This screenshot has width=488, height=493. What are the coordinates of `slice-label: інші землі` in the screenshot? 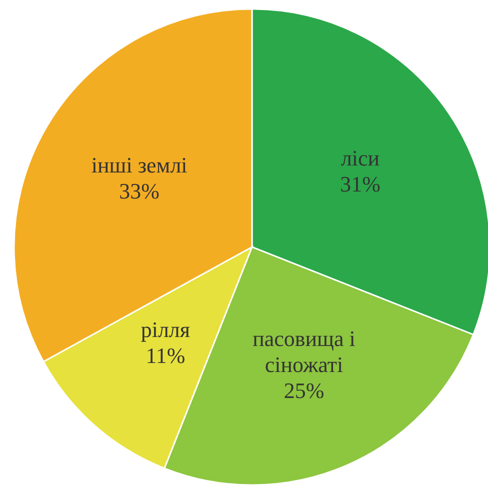 It's located at (139, 165).